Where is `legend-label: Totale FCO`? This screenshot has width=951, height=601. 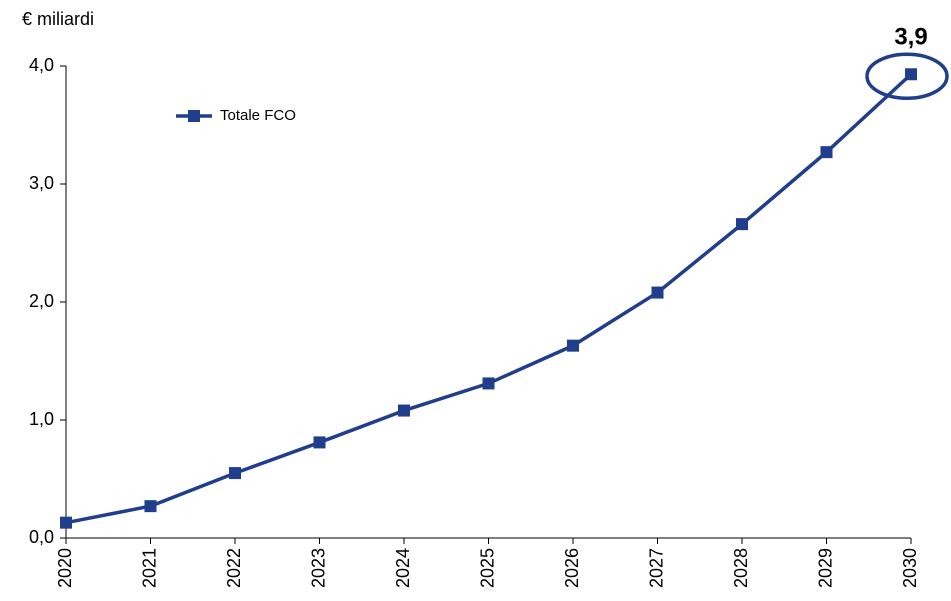 legend-label: Totale FCO is located at coordinates (258, 115).